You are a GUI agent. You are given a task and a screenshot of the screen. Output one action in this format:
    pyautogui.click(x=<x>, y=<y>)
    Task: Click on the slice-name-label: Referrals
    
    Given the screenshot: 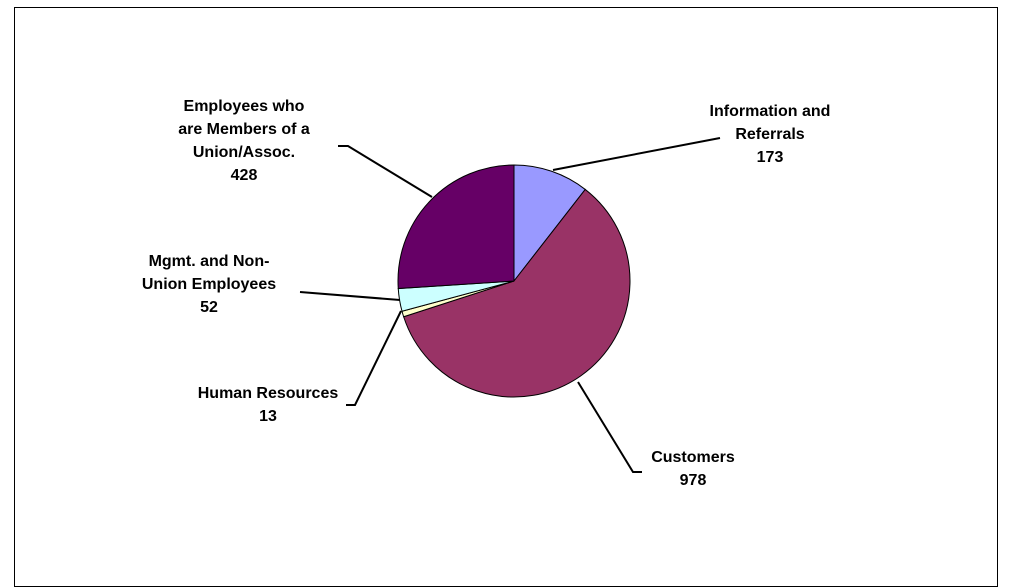 What is the action you would take?
    pyautogui.click(x=769, y=134)
    